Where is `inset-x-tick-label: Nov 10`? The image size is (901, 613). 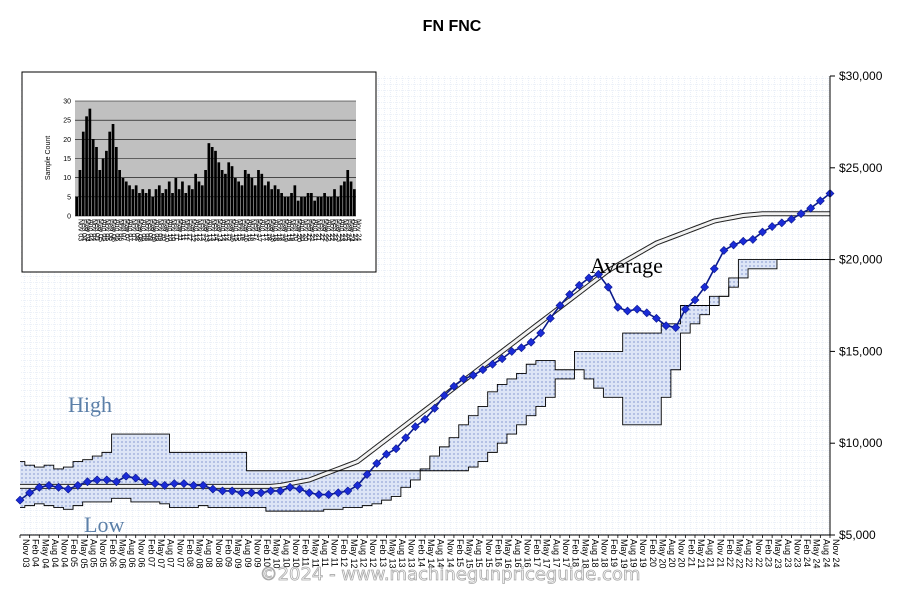 inset-x-tick-label: Nov 10 is located at coordinates (172, 230).